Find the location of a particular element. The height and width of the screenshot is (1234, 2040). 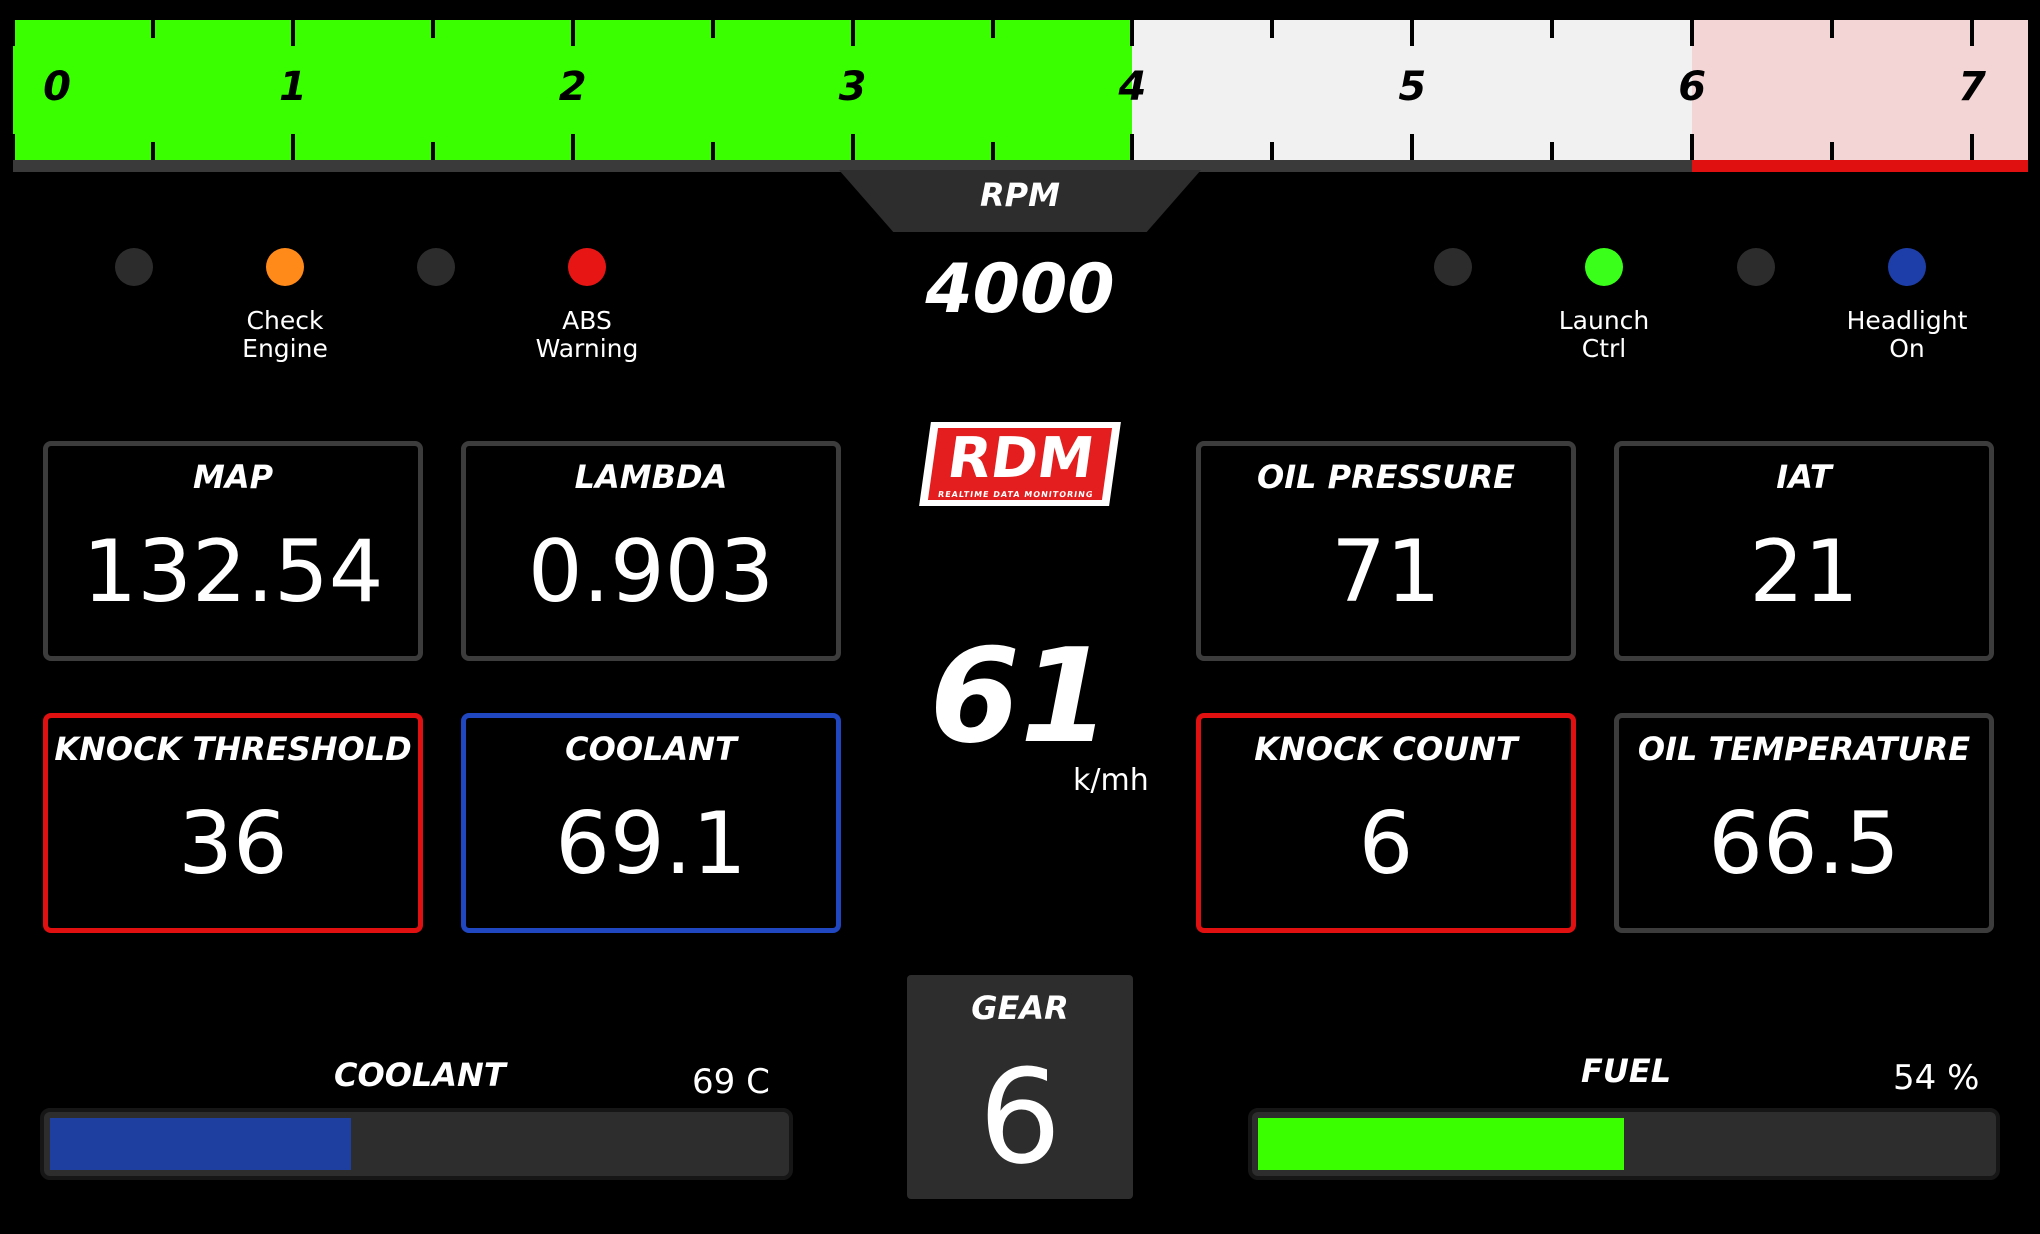

check-engine-light is located at coordinates (285, 267).